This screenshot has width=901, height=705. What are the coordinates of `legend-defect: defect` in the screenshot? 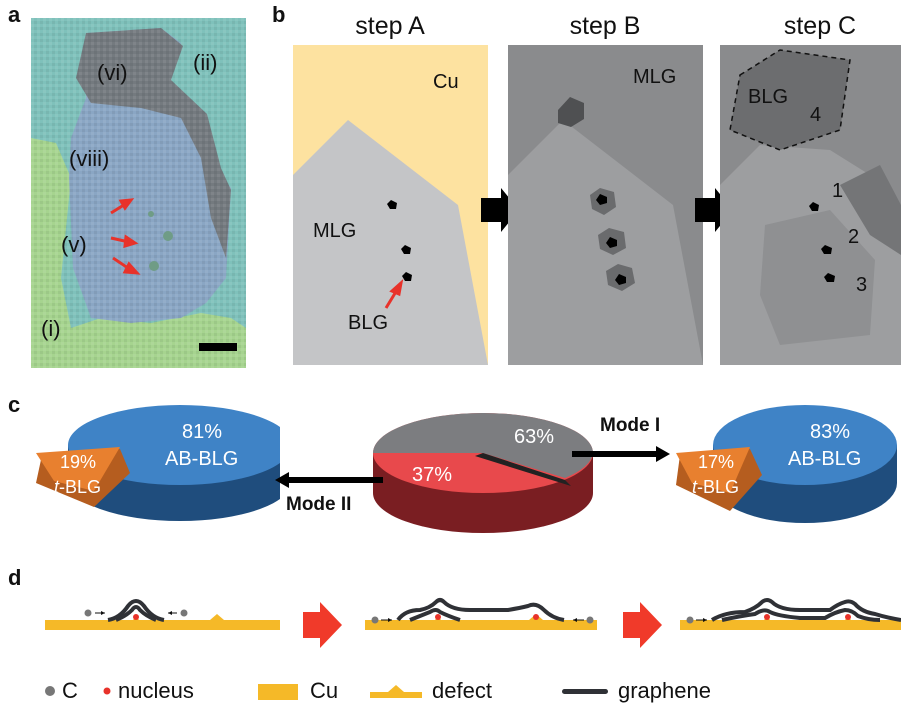 It's located at (431, 691).